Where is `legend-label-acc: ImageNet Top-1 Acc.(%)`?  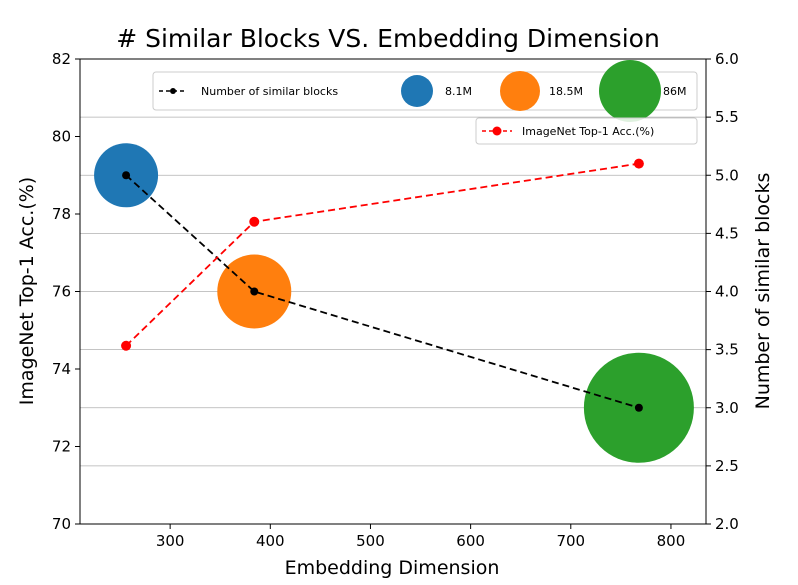 legend-label-acc: ImageNet Top-1 Acc.(%) is located at coordinates (588, 131).